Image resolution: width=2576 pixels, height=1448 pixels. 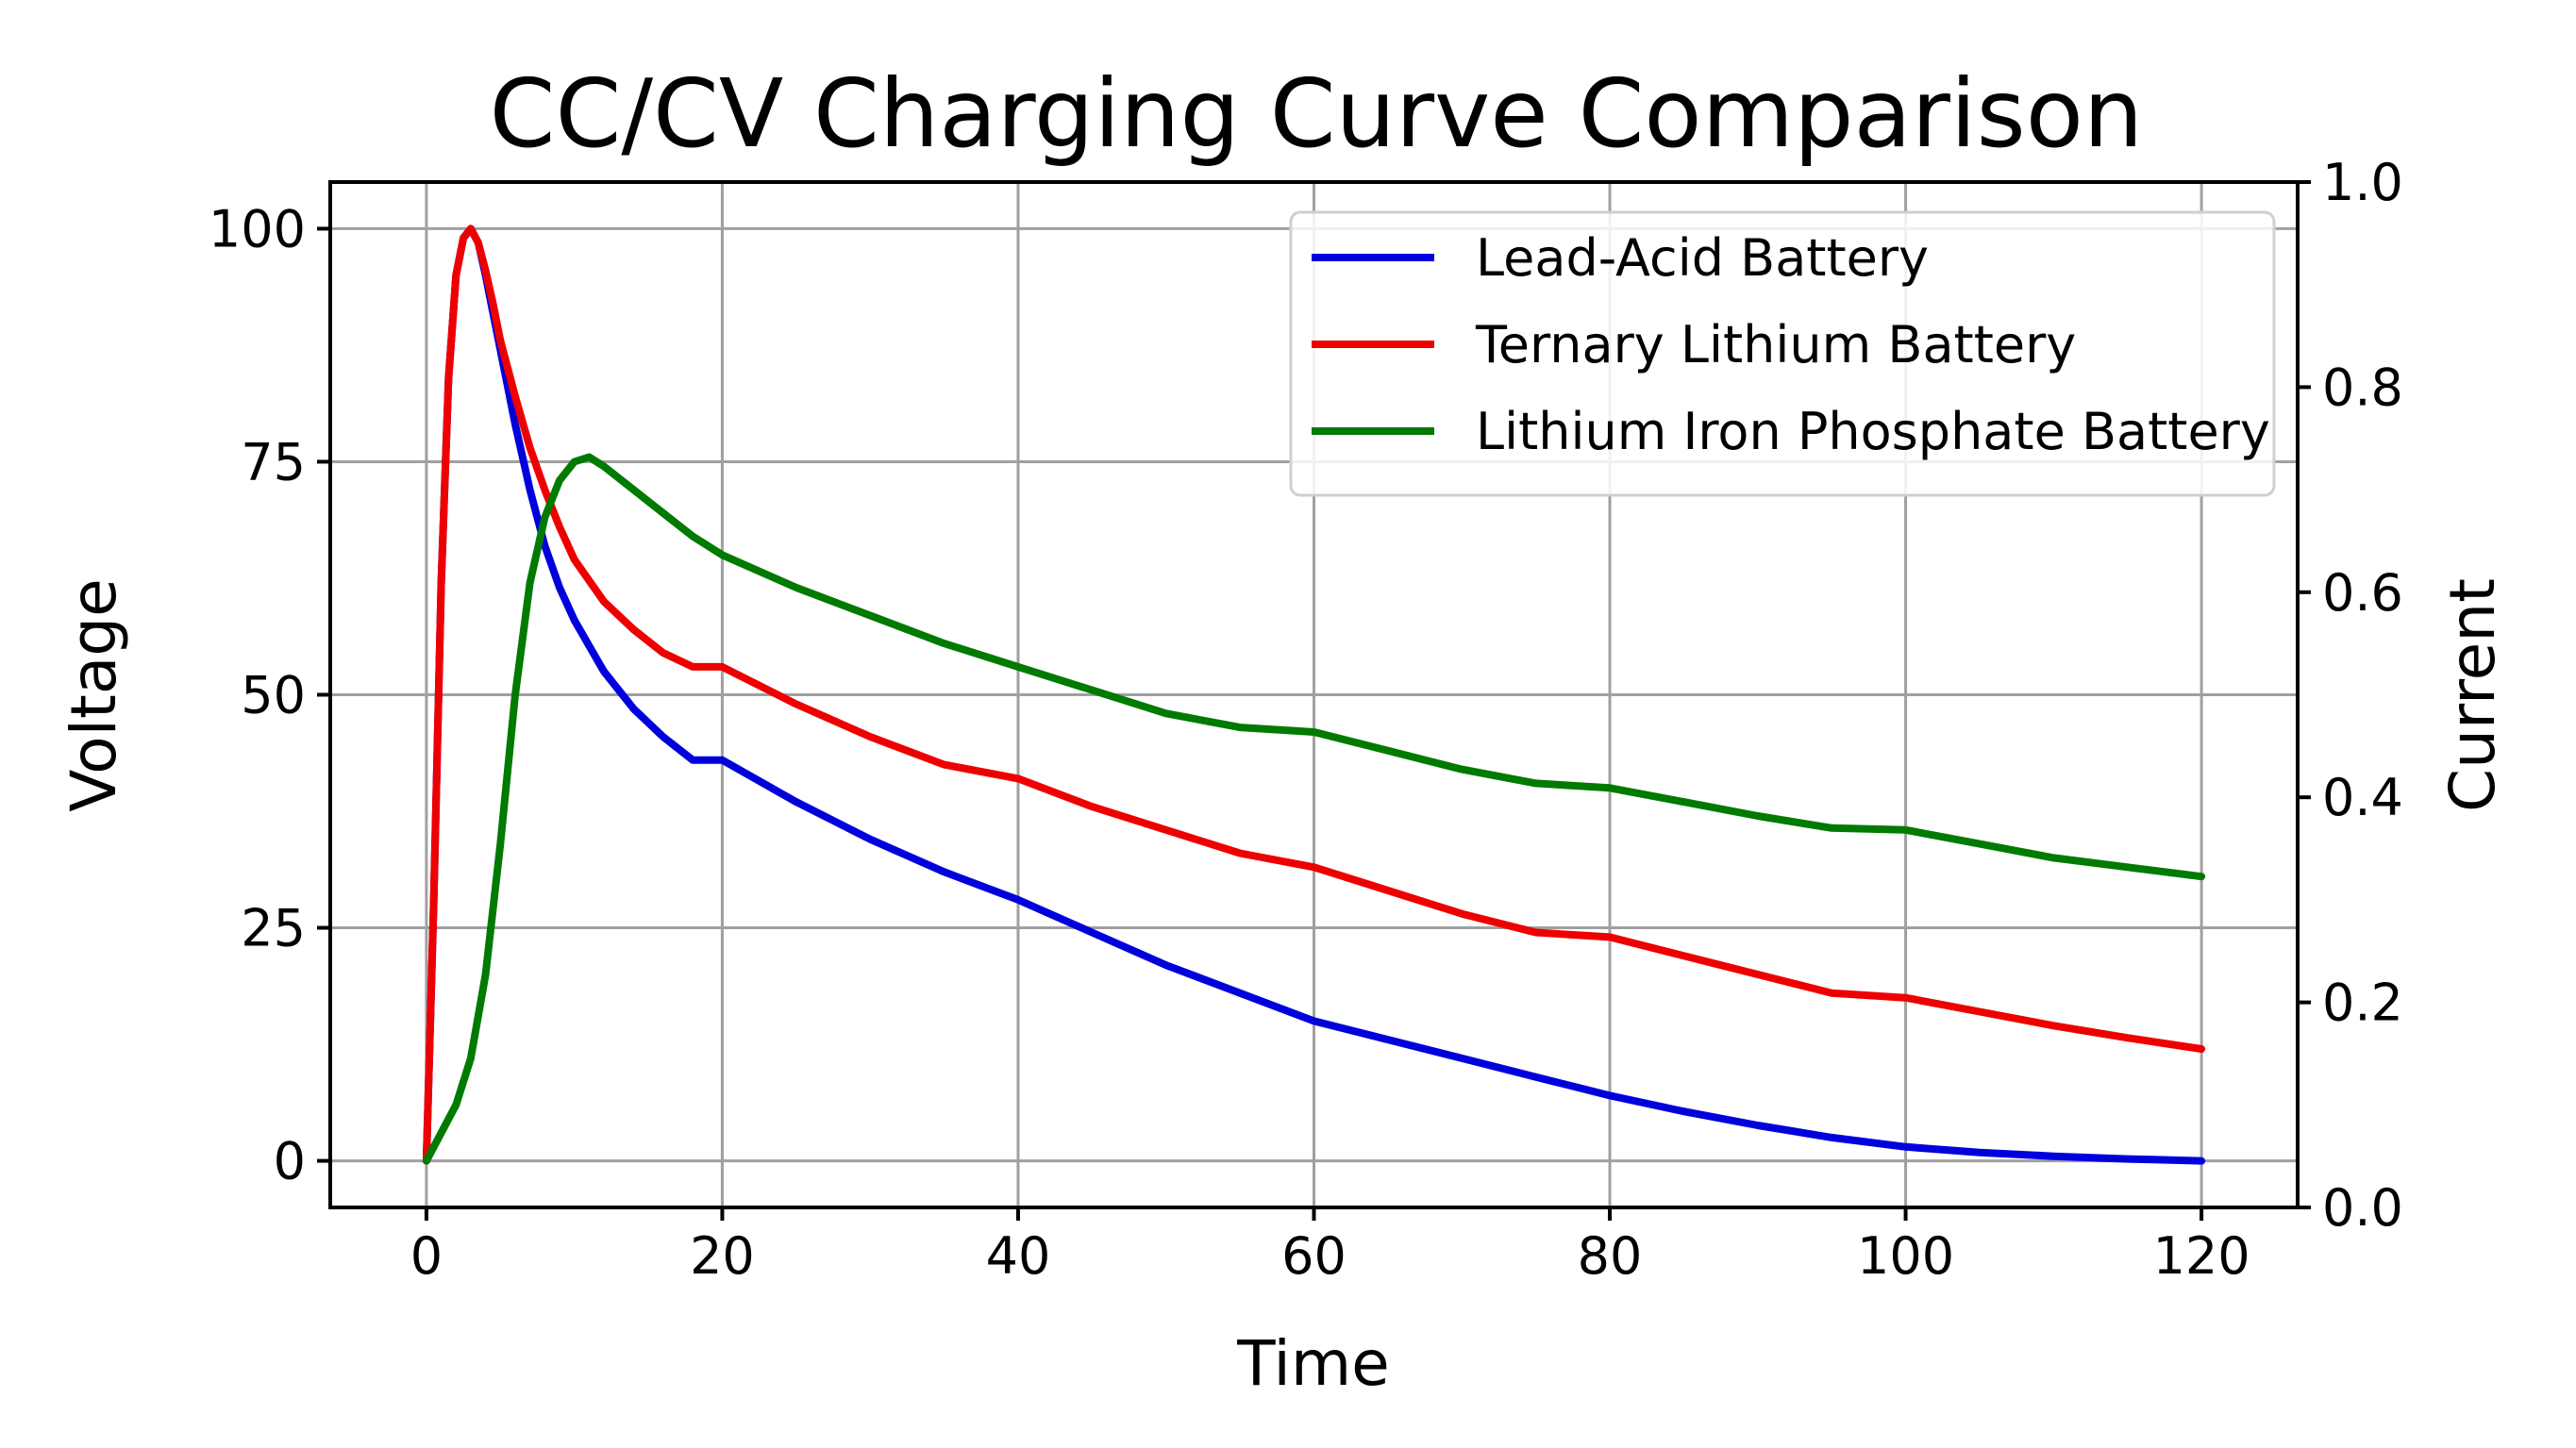 What do you see at coordinates (1905, 1256) in the screenshot?
I see `x-tick-label: 100` at bounding box center [1905, 1256].